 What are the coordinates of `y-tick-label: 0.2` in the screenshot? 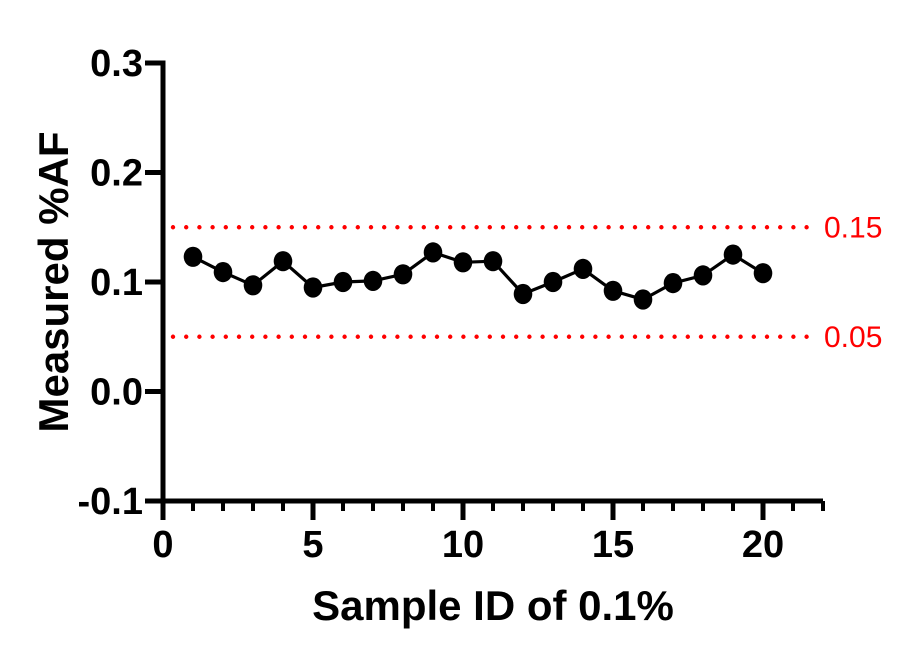 It's located at (116, 174).